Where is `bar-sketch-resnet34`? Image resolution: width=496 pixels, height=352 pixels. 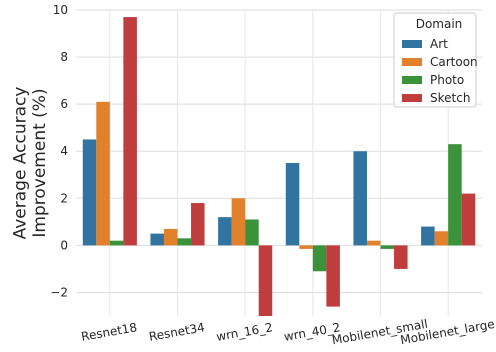 bar-sketch-resnet34 is located at coordinates (198, 224).